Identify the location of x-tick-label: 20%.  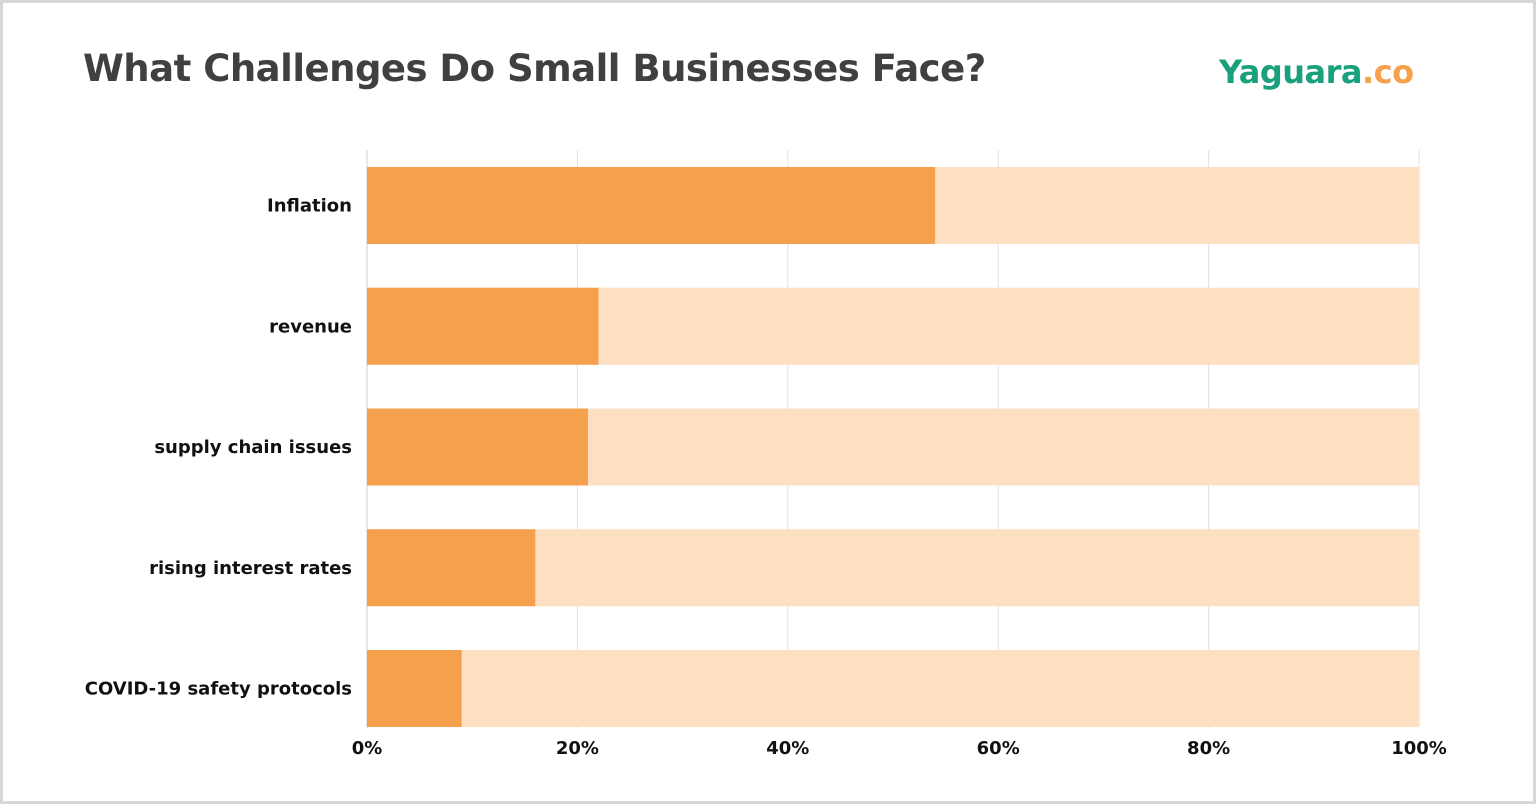
(577, 748).